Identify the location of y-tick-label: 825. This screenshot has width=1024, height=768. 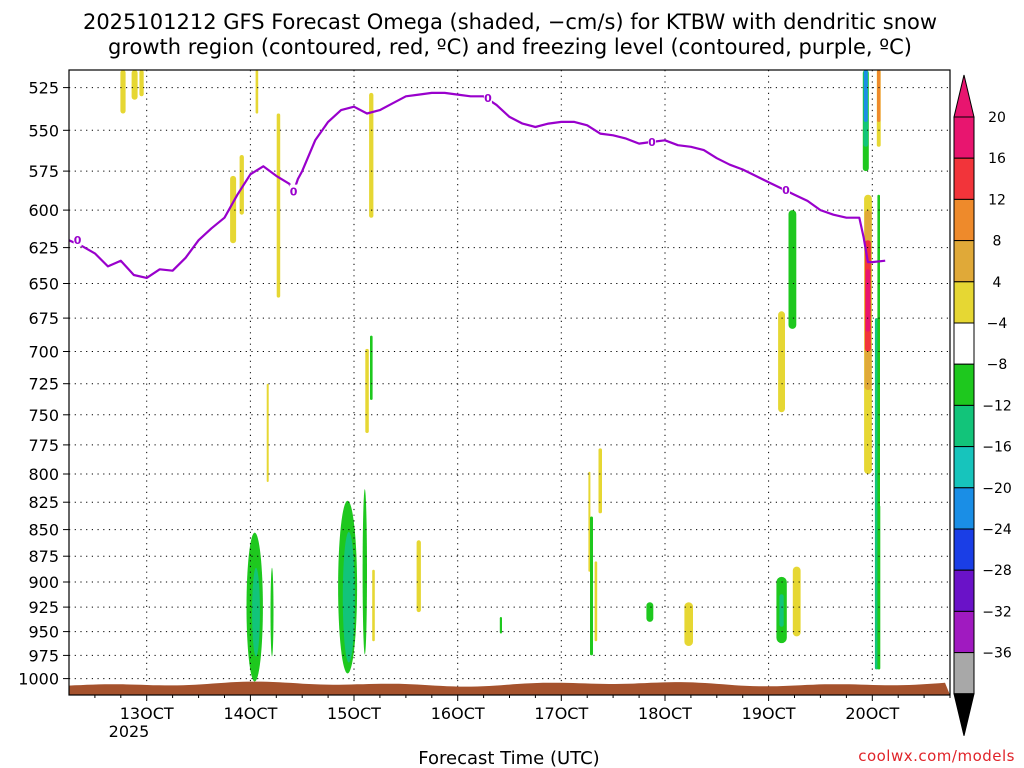
(43, 502).